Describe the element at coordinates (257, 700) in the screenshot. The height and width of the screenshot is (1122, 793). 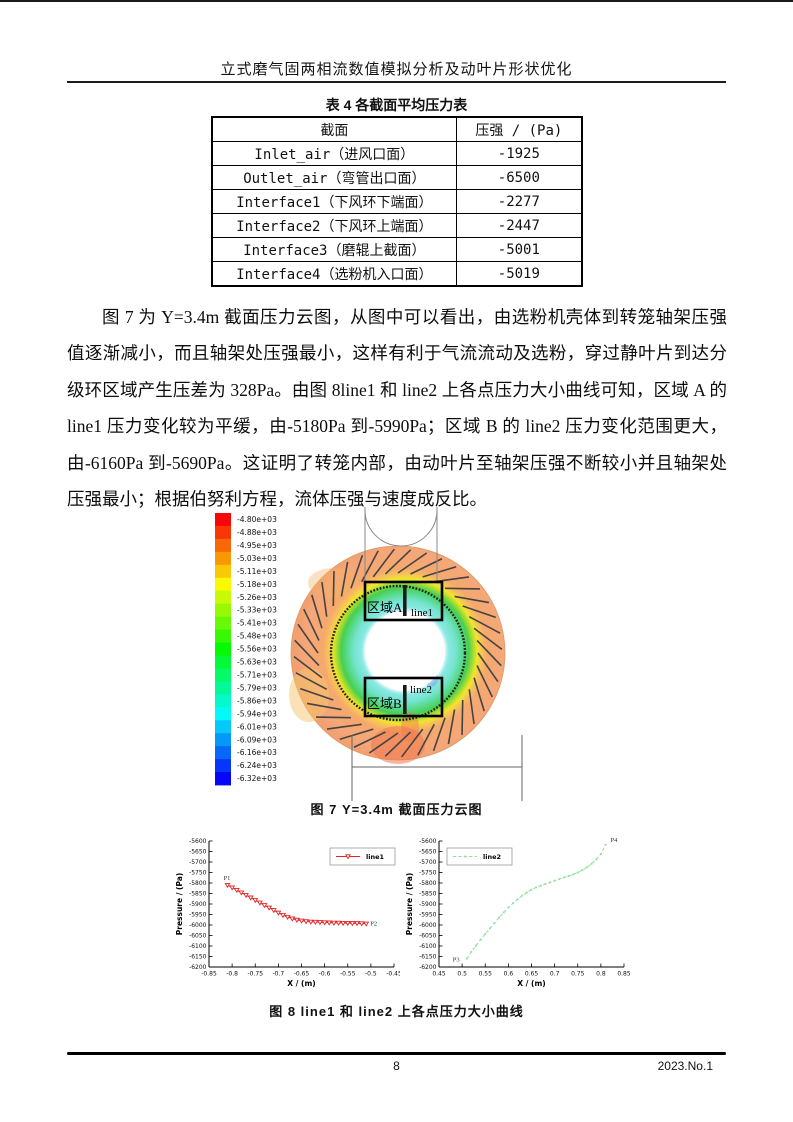
I see `colorbar-label: -5.86e+03` at that location.